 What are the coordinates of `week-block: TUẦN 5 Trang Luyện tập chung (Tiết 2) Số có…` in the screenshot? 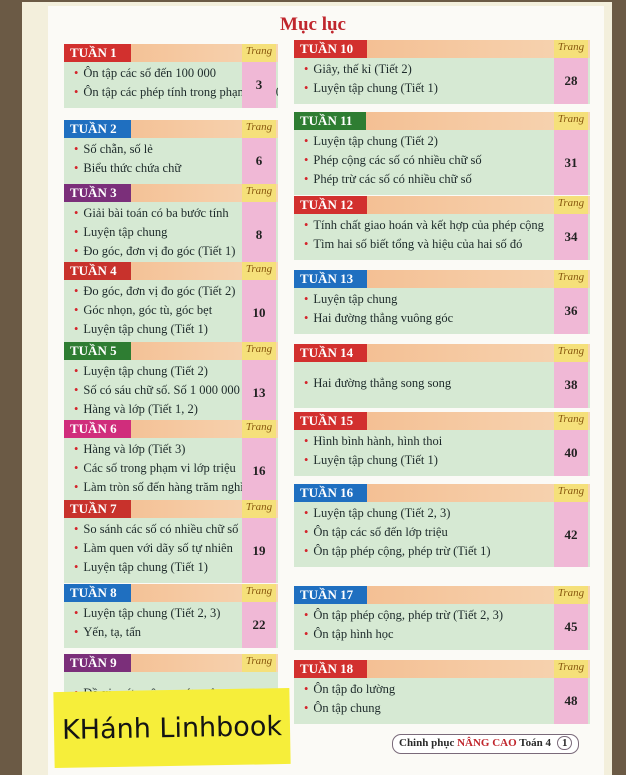 It's located at (171, 383).